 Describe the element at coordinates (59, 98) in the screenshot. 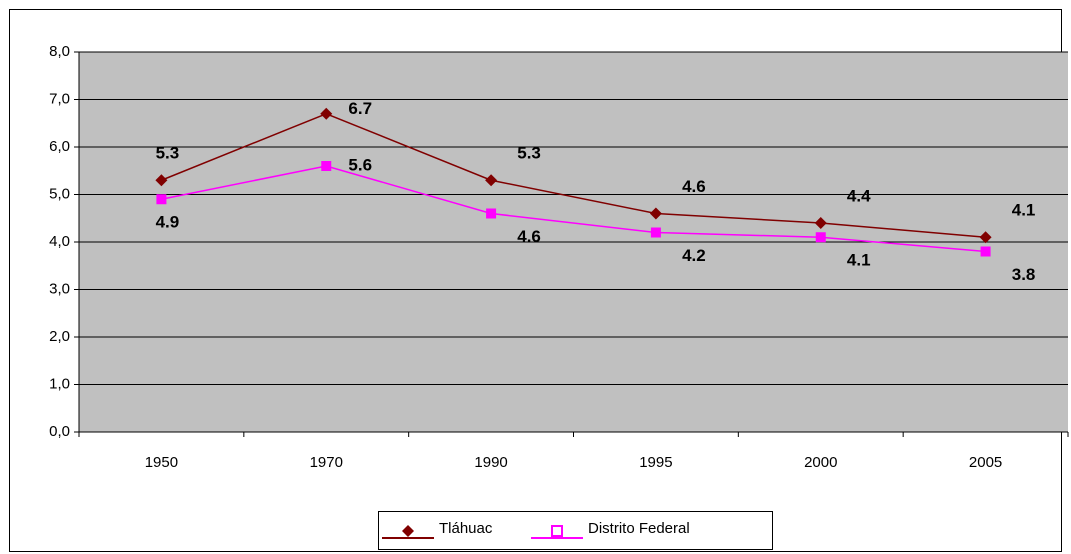

I see `y-tick-label: 7,0` at that location.